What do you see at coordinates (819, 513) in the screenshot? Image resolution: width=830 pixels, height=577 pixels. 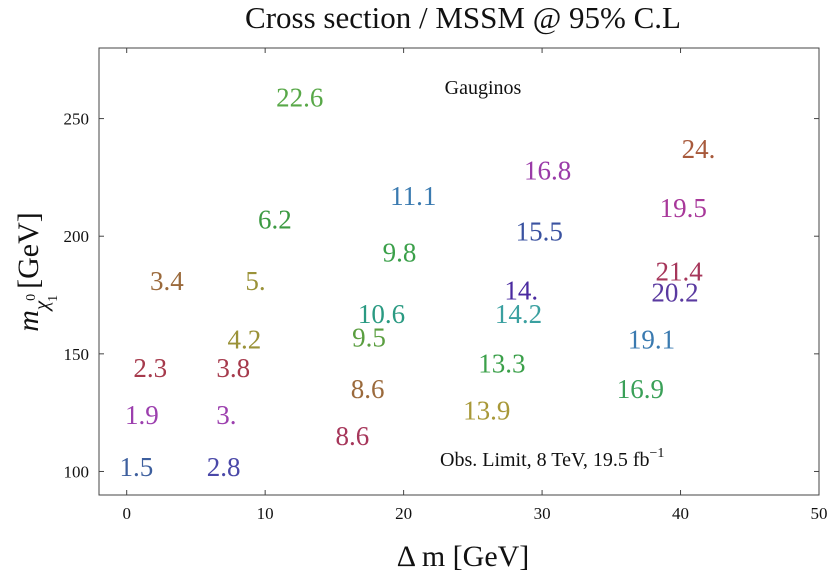 I see `x-tick-label: 50` at bounding box center [819, 513].